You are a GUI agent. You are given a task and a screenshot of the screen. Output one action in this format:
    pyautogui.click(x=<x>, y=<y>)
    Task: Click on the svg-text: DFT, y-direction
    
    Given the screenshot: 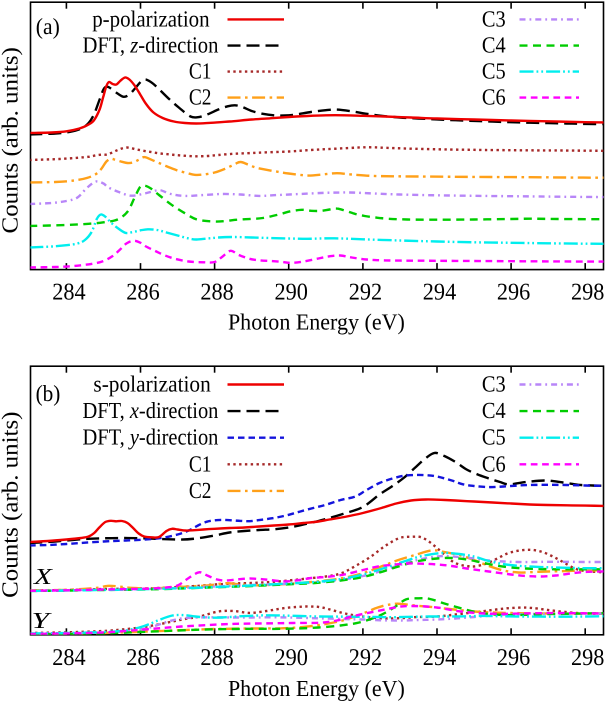 What is the action you would take?
    pyautogui.click(x=151, y=437)
    